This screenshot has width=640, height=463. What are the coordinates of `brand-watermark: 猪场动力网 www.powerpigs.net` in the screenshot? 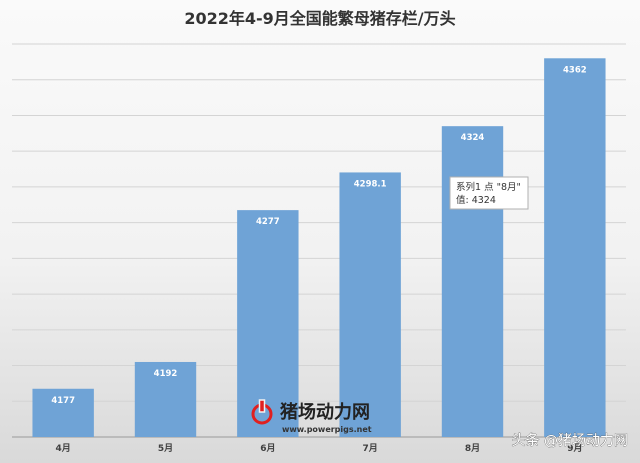 It's located at (311, 416).